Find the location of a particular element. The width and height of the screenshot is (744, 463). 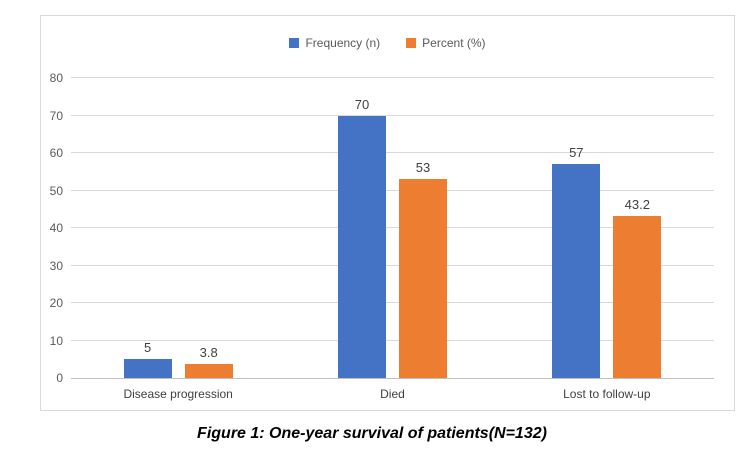

legend-item-frequency: Frequency (n) is located at coordinates (334, 43).